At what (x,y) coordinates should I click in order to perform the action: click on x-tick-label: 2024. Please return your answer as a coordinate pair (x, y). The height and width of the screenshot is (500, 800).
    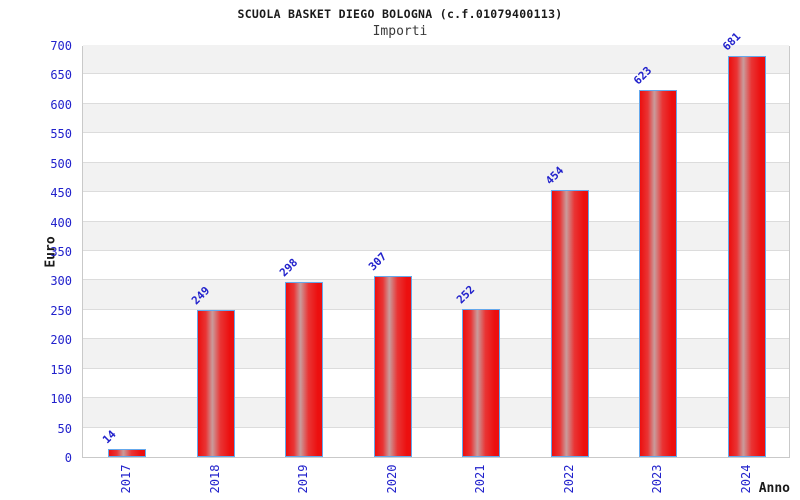
    Looking at the image, I should click on (745, 479).